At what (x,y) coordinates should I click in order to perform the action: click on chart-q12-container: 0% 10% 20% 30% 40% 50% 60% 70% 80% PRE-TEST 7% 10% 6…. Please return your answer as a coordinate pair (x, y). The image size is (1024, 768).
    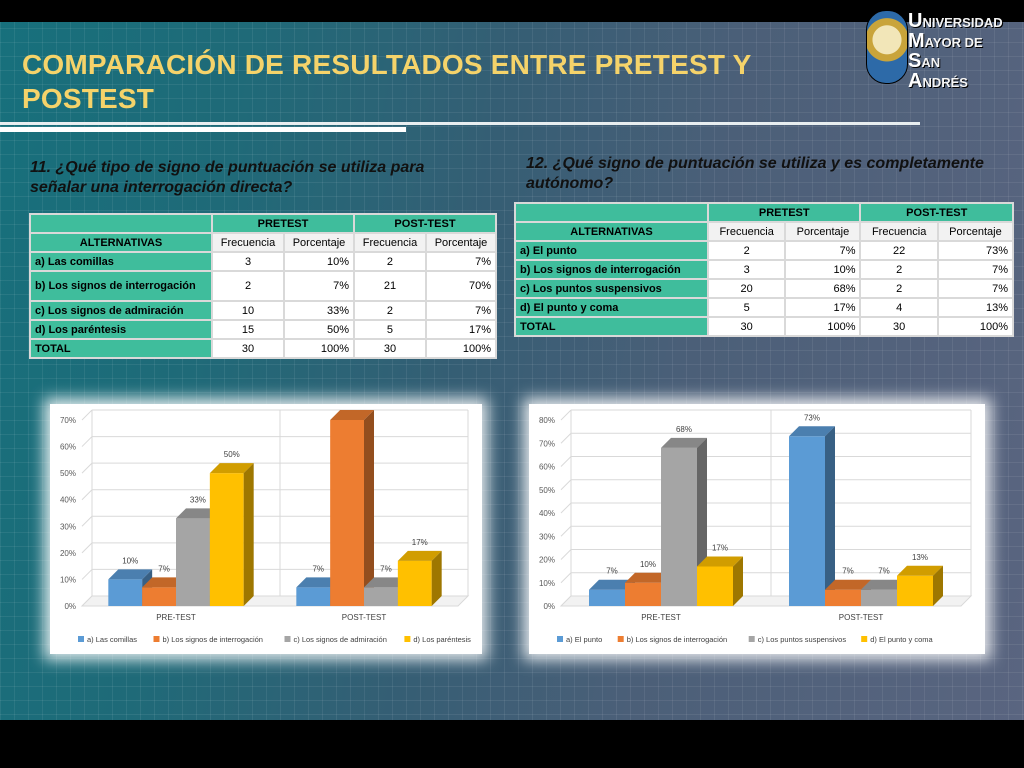
    Looking at the image, I should click on (757, 529).